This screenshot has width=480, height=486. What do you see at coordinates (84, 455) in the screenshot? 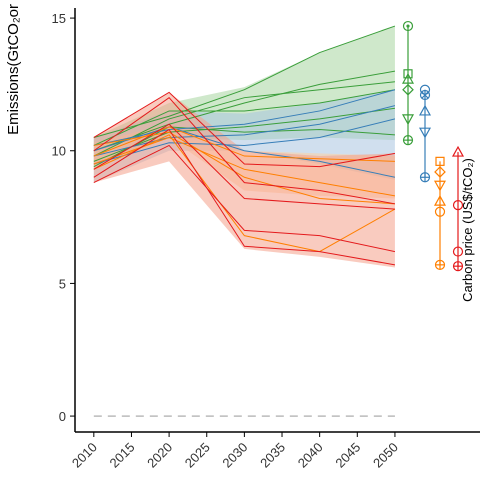
I see `x-tick-label: 2010` at bounding box center [84, 455].